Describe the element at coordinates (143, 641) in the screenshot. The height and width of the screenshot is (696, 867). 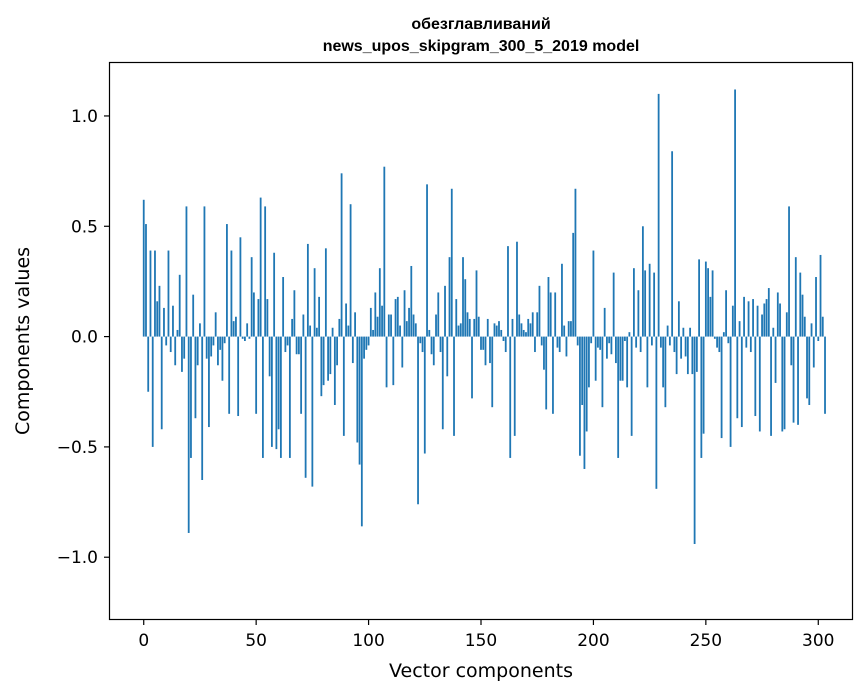
I see `x-tick-label: 0` at that location.